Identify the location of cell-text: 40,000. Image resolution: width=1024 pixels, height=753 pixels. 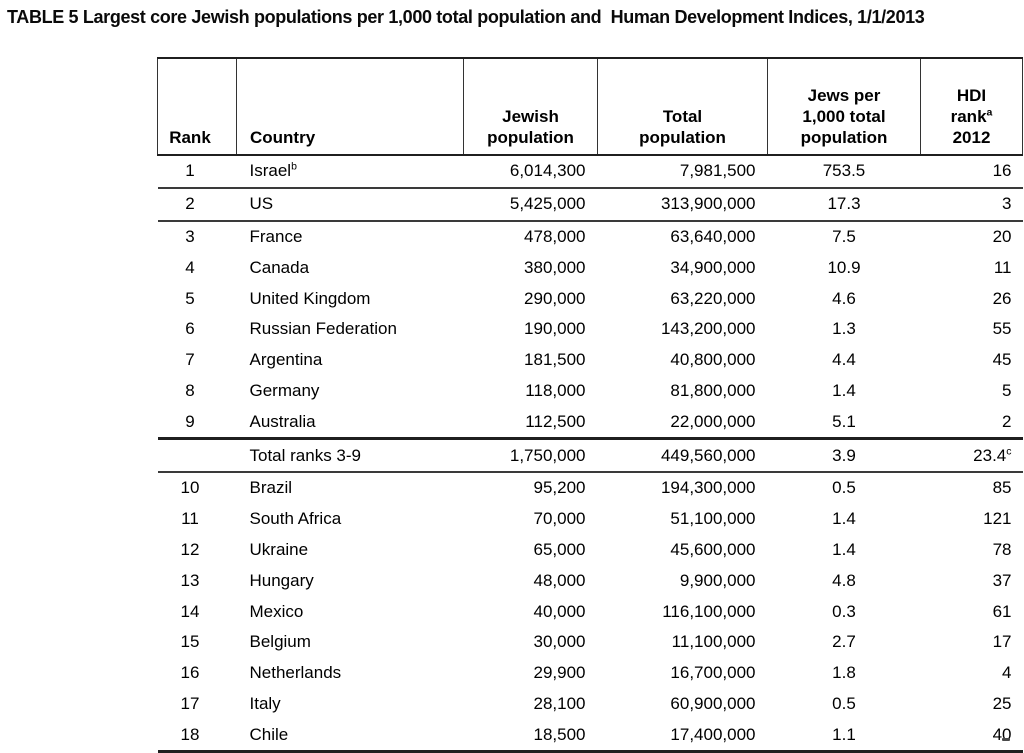
(559, 611).